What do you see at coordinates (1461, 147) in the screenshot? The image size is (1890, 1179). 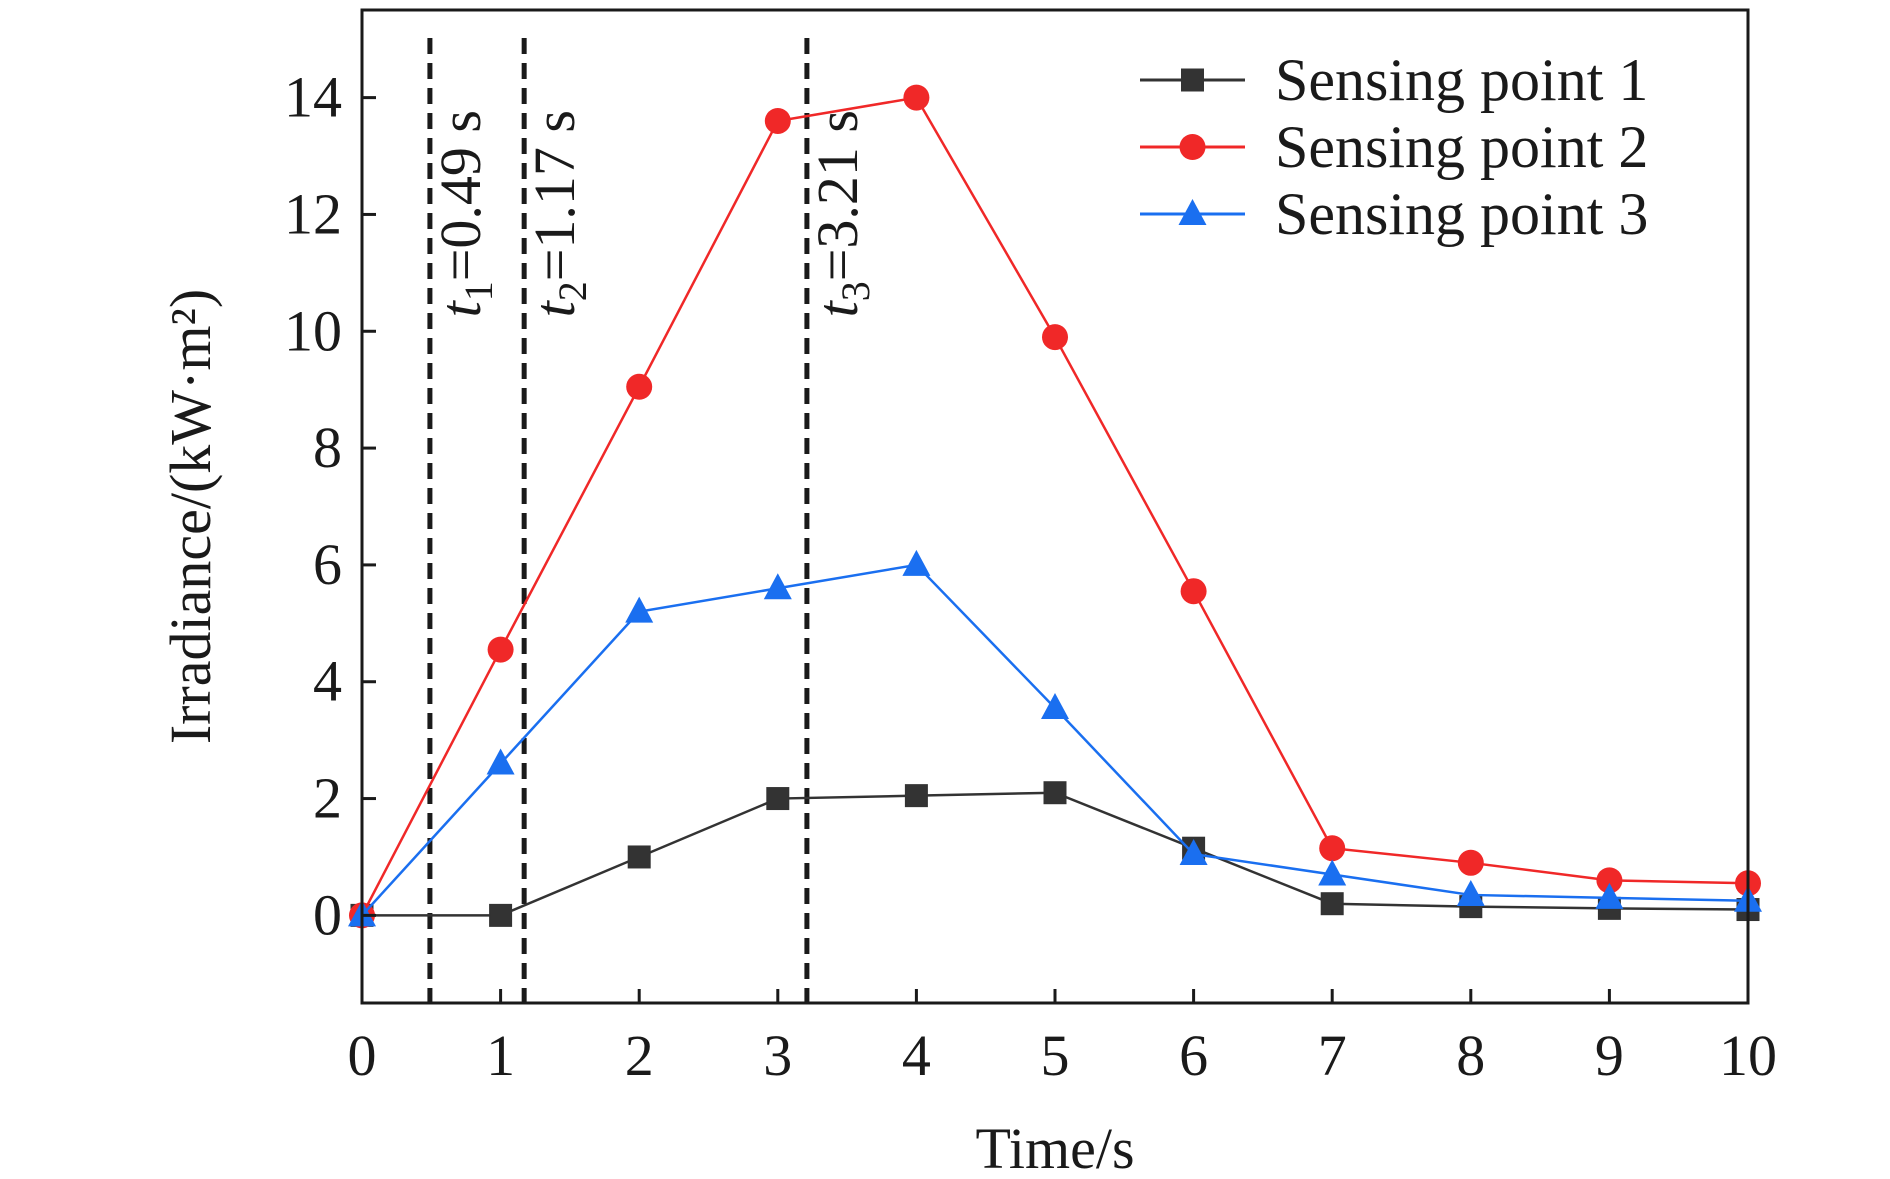 I see `legend-label: Sensing point 2` at bounding box center [1461, 147].